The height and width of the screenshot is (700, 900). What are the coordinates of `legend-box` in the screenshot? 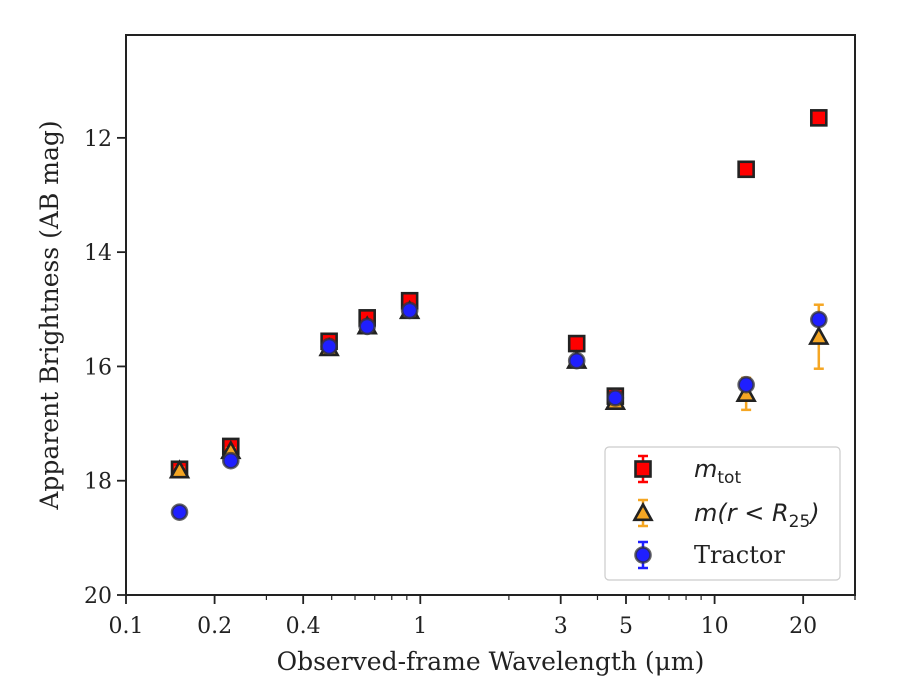 It's located at (722, 513).